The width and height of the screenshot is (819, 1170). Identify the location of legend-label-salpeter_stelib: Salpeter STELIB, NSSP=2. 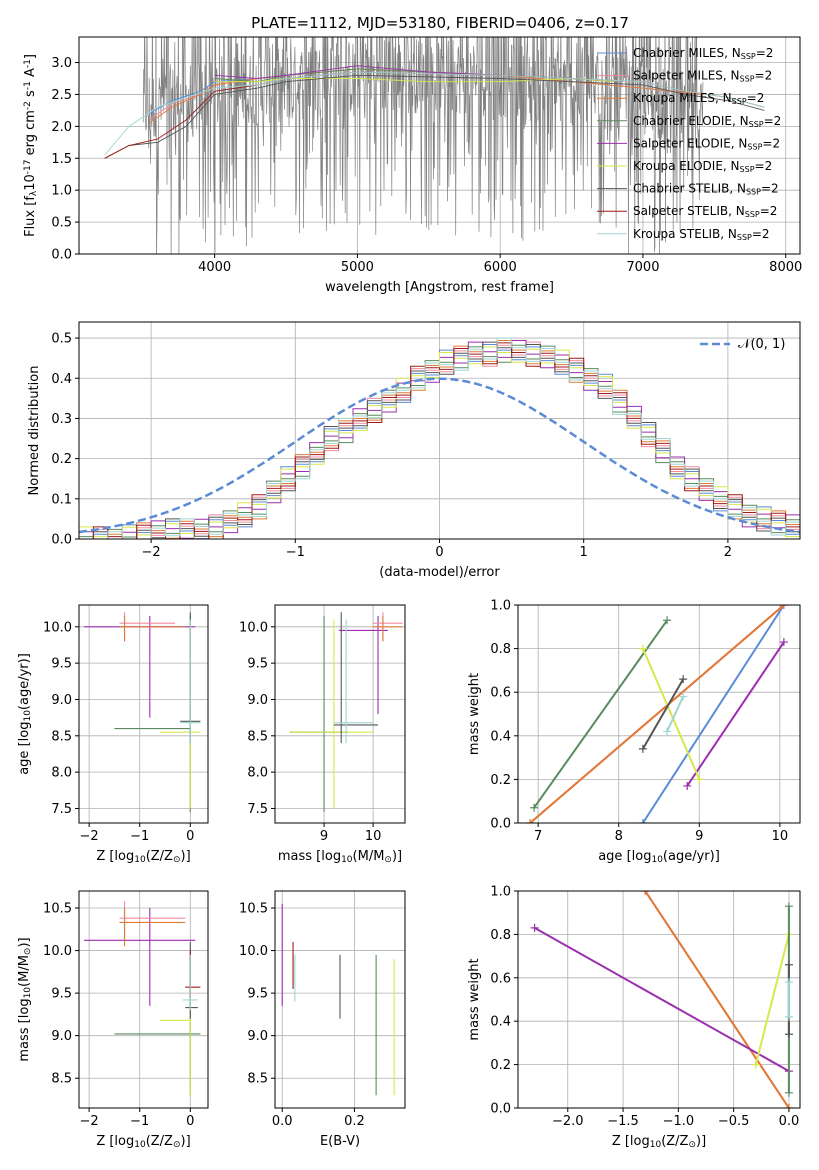
(705, 211).